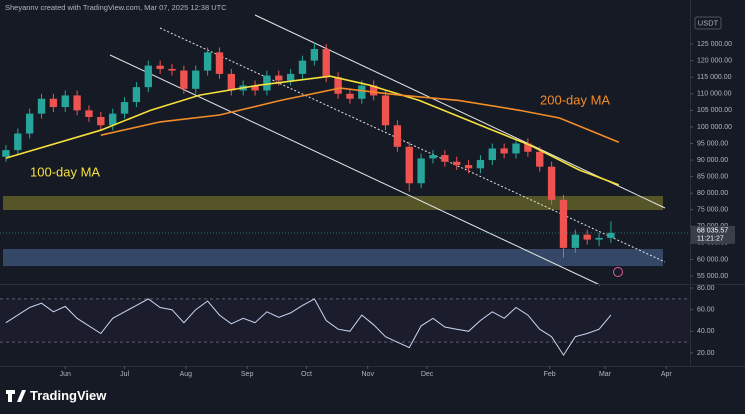 Image resolution: width=745 pixels, height=414 pixels. I want to click on rsi-line, so click(308, 327).